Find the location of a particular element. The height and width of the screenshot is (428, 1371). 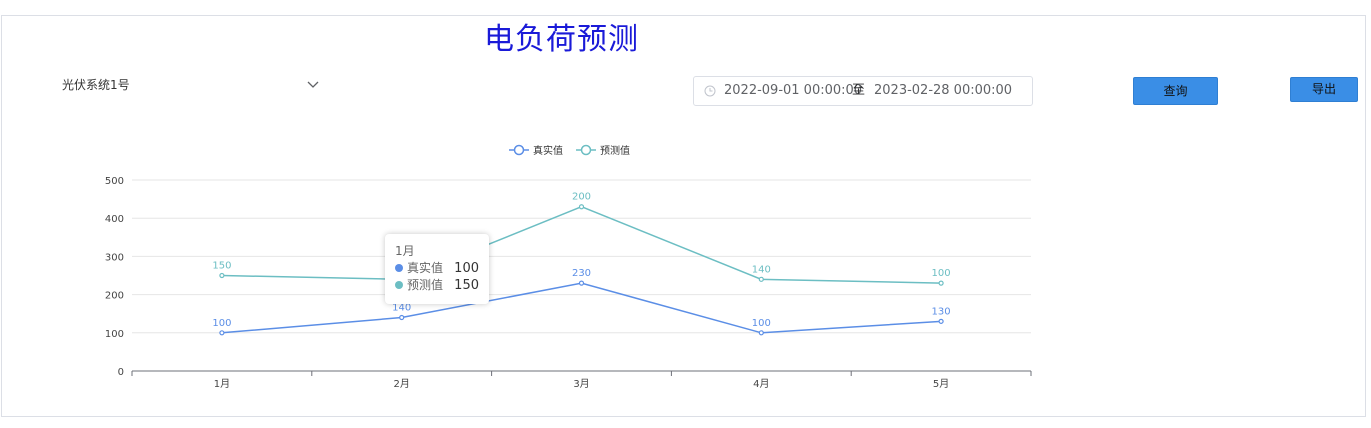

tooltip-value-forecast: 150 is located at coordinates (466, 285).